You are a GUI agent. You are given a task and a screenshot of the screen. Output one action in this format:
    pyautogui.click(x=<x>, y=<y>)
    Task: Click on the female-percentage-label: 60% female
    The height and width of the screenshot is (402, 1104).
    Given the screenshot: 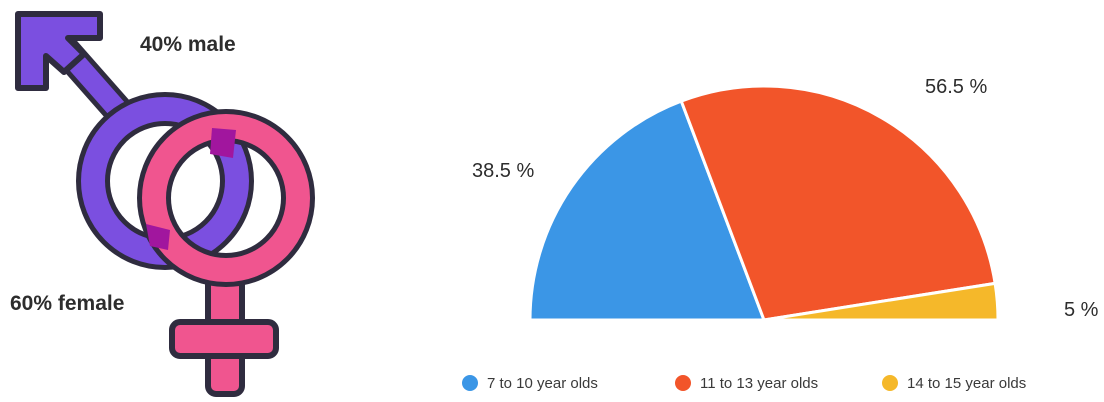 What is the action you would take?
    pyautogui.click(x=67, y=303)
    